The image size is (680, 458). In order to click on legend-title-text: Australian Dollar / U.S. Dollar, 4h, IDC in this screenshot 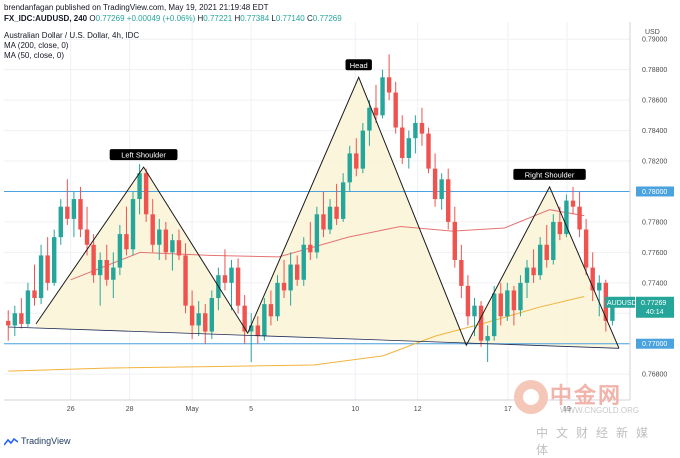, I will do `click(72, 35)`.